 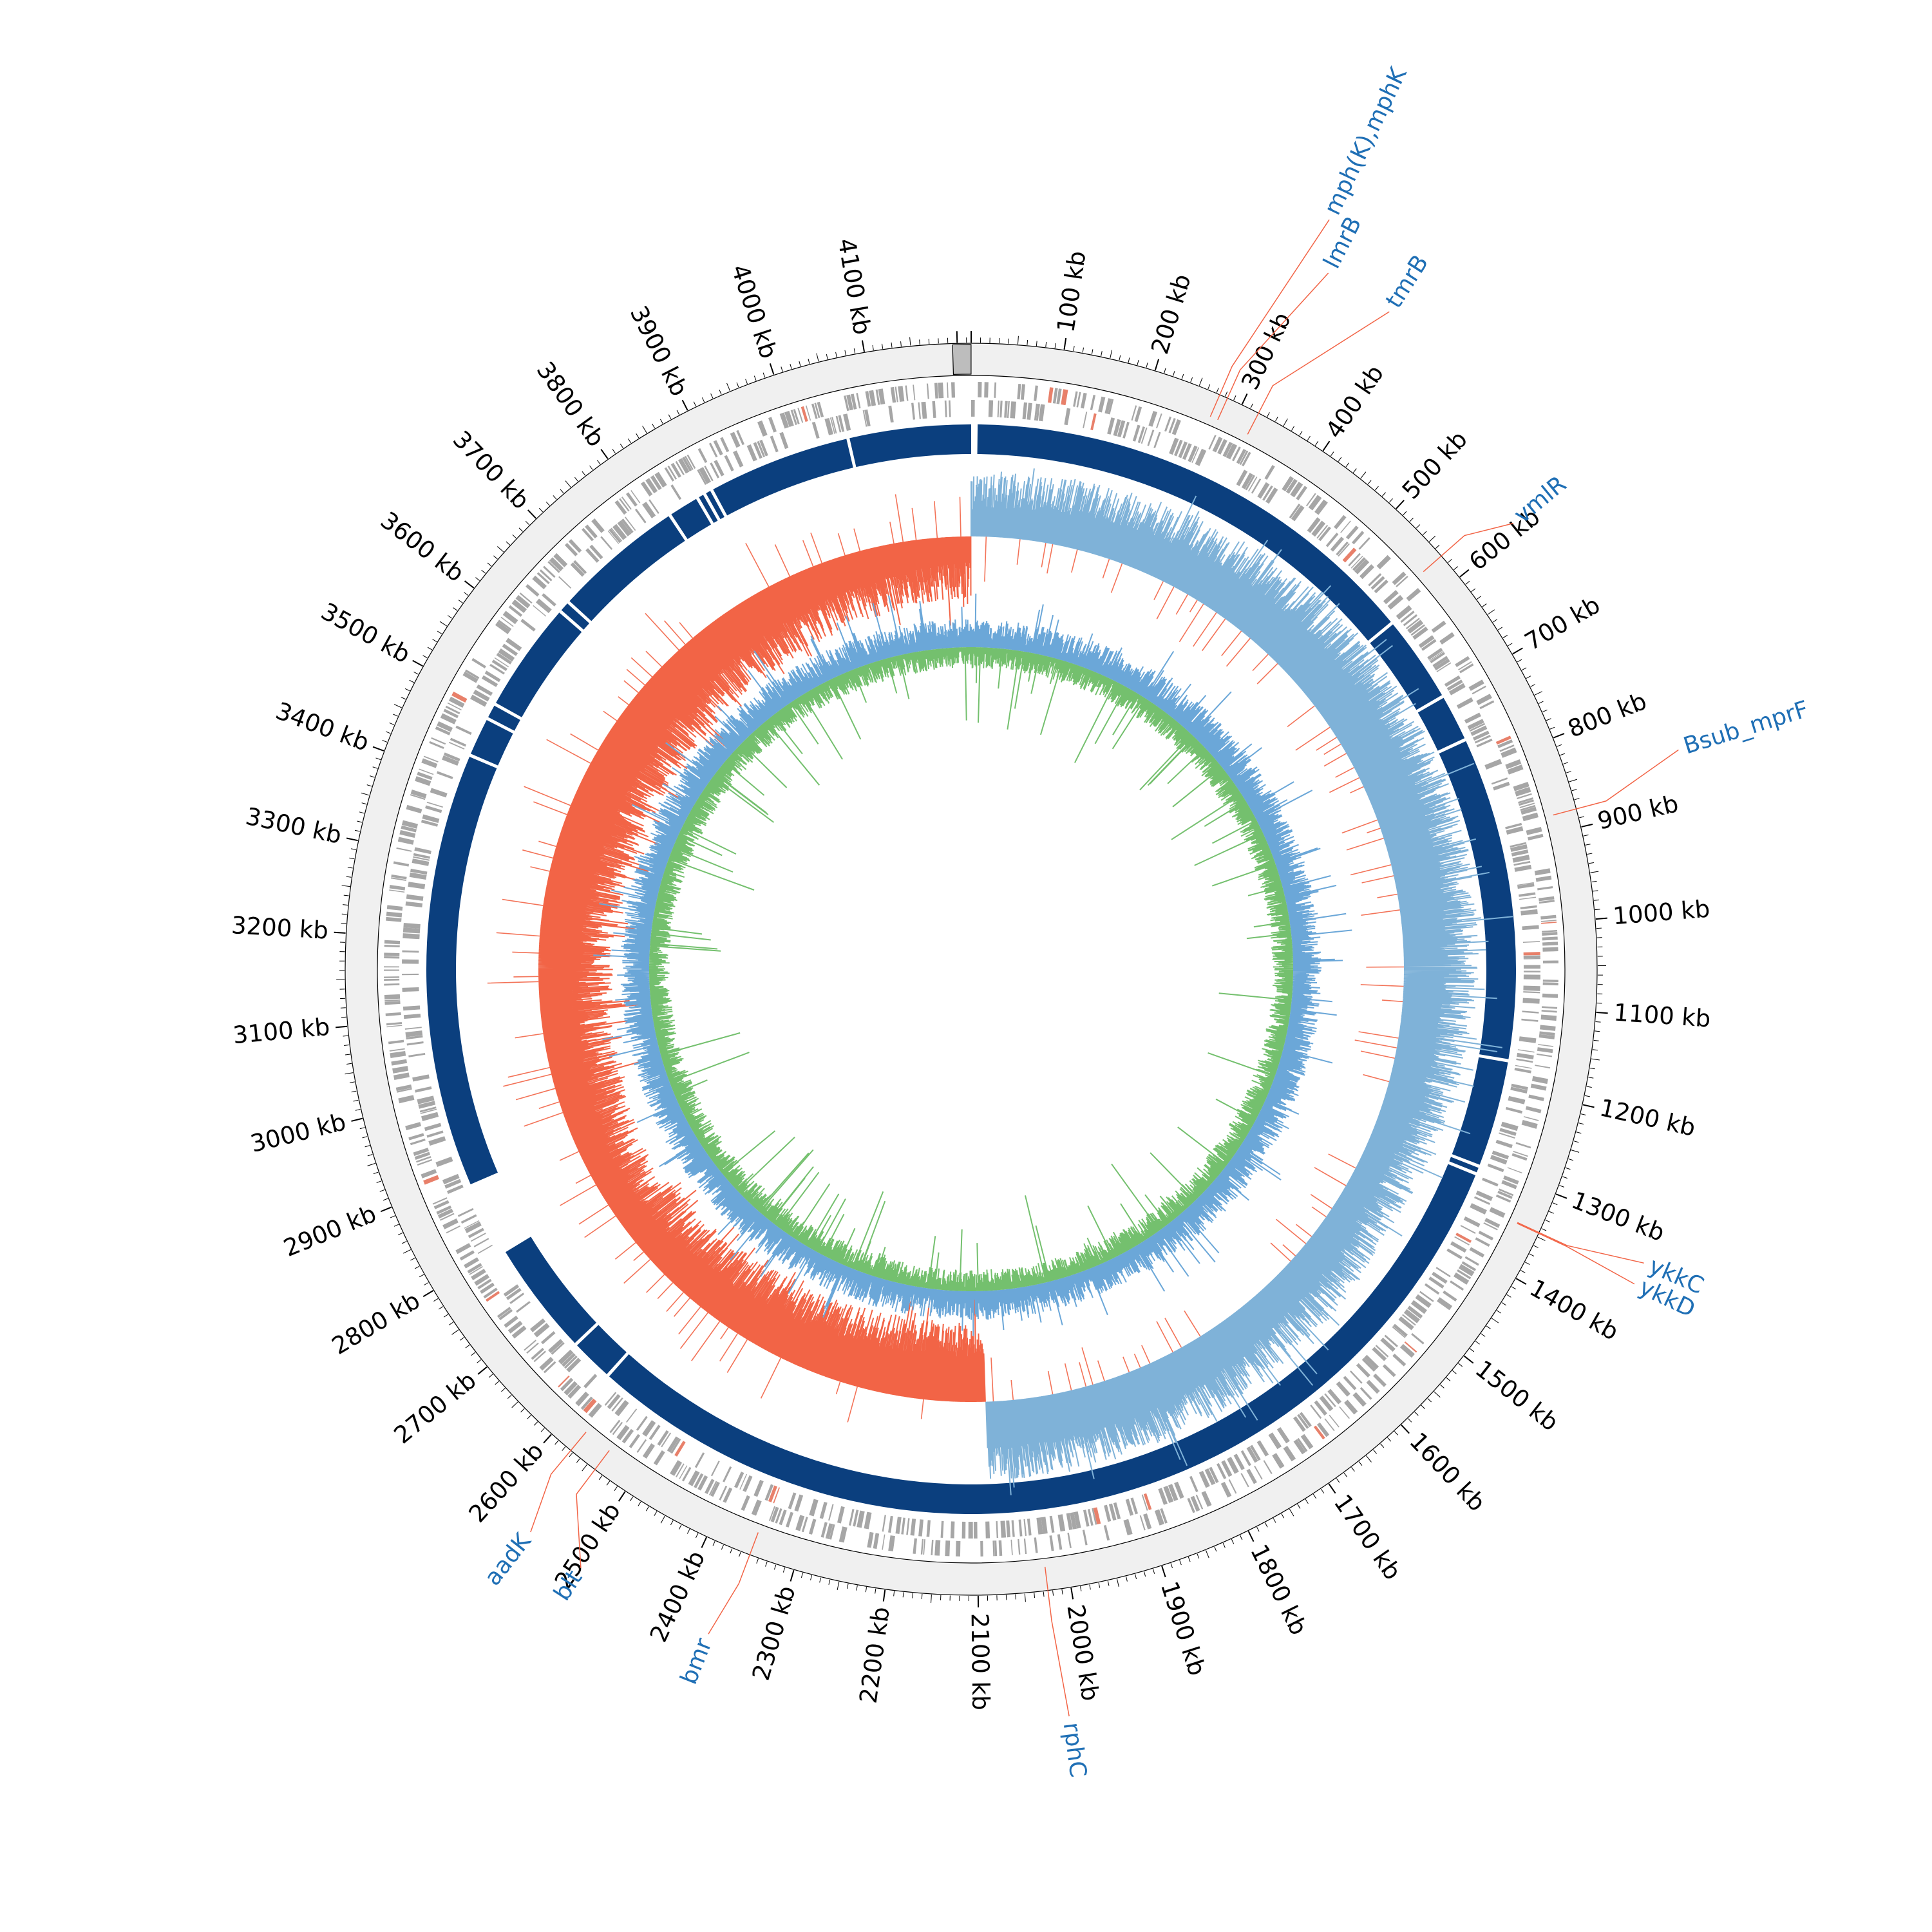 What do you see at coordinates (1638, 813) in the screenshot?
I see `tick-label: 900 kb` at bounding box center [1638, 813].